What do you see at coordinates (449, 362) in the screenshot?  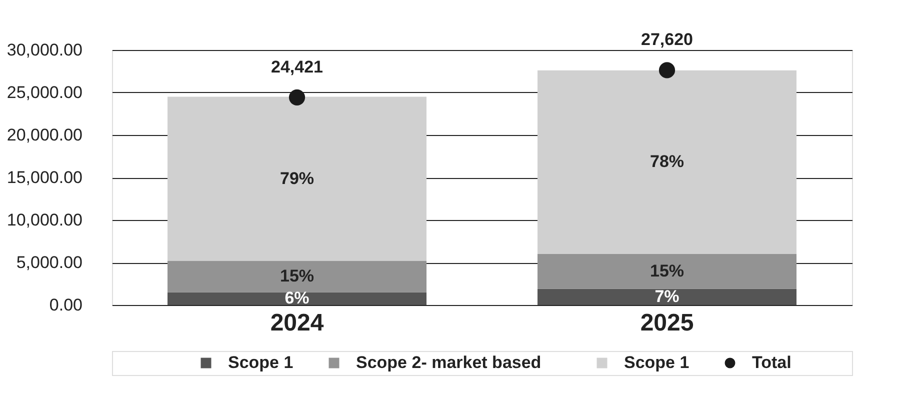 I see `legend-label: Scope 2- market based` at bounding box center [449, 362].